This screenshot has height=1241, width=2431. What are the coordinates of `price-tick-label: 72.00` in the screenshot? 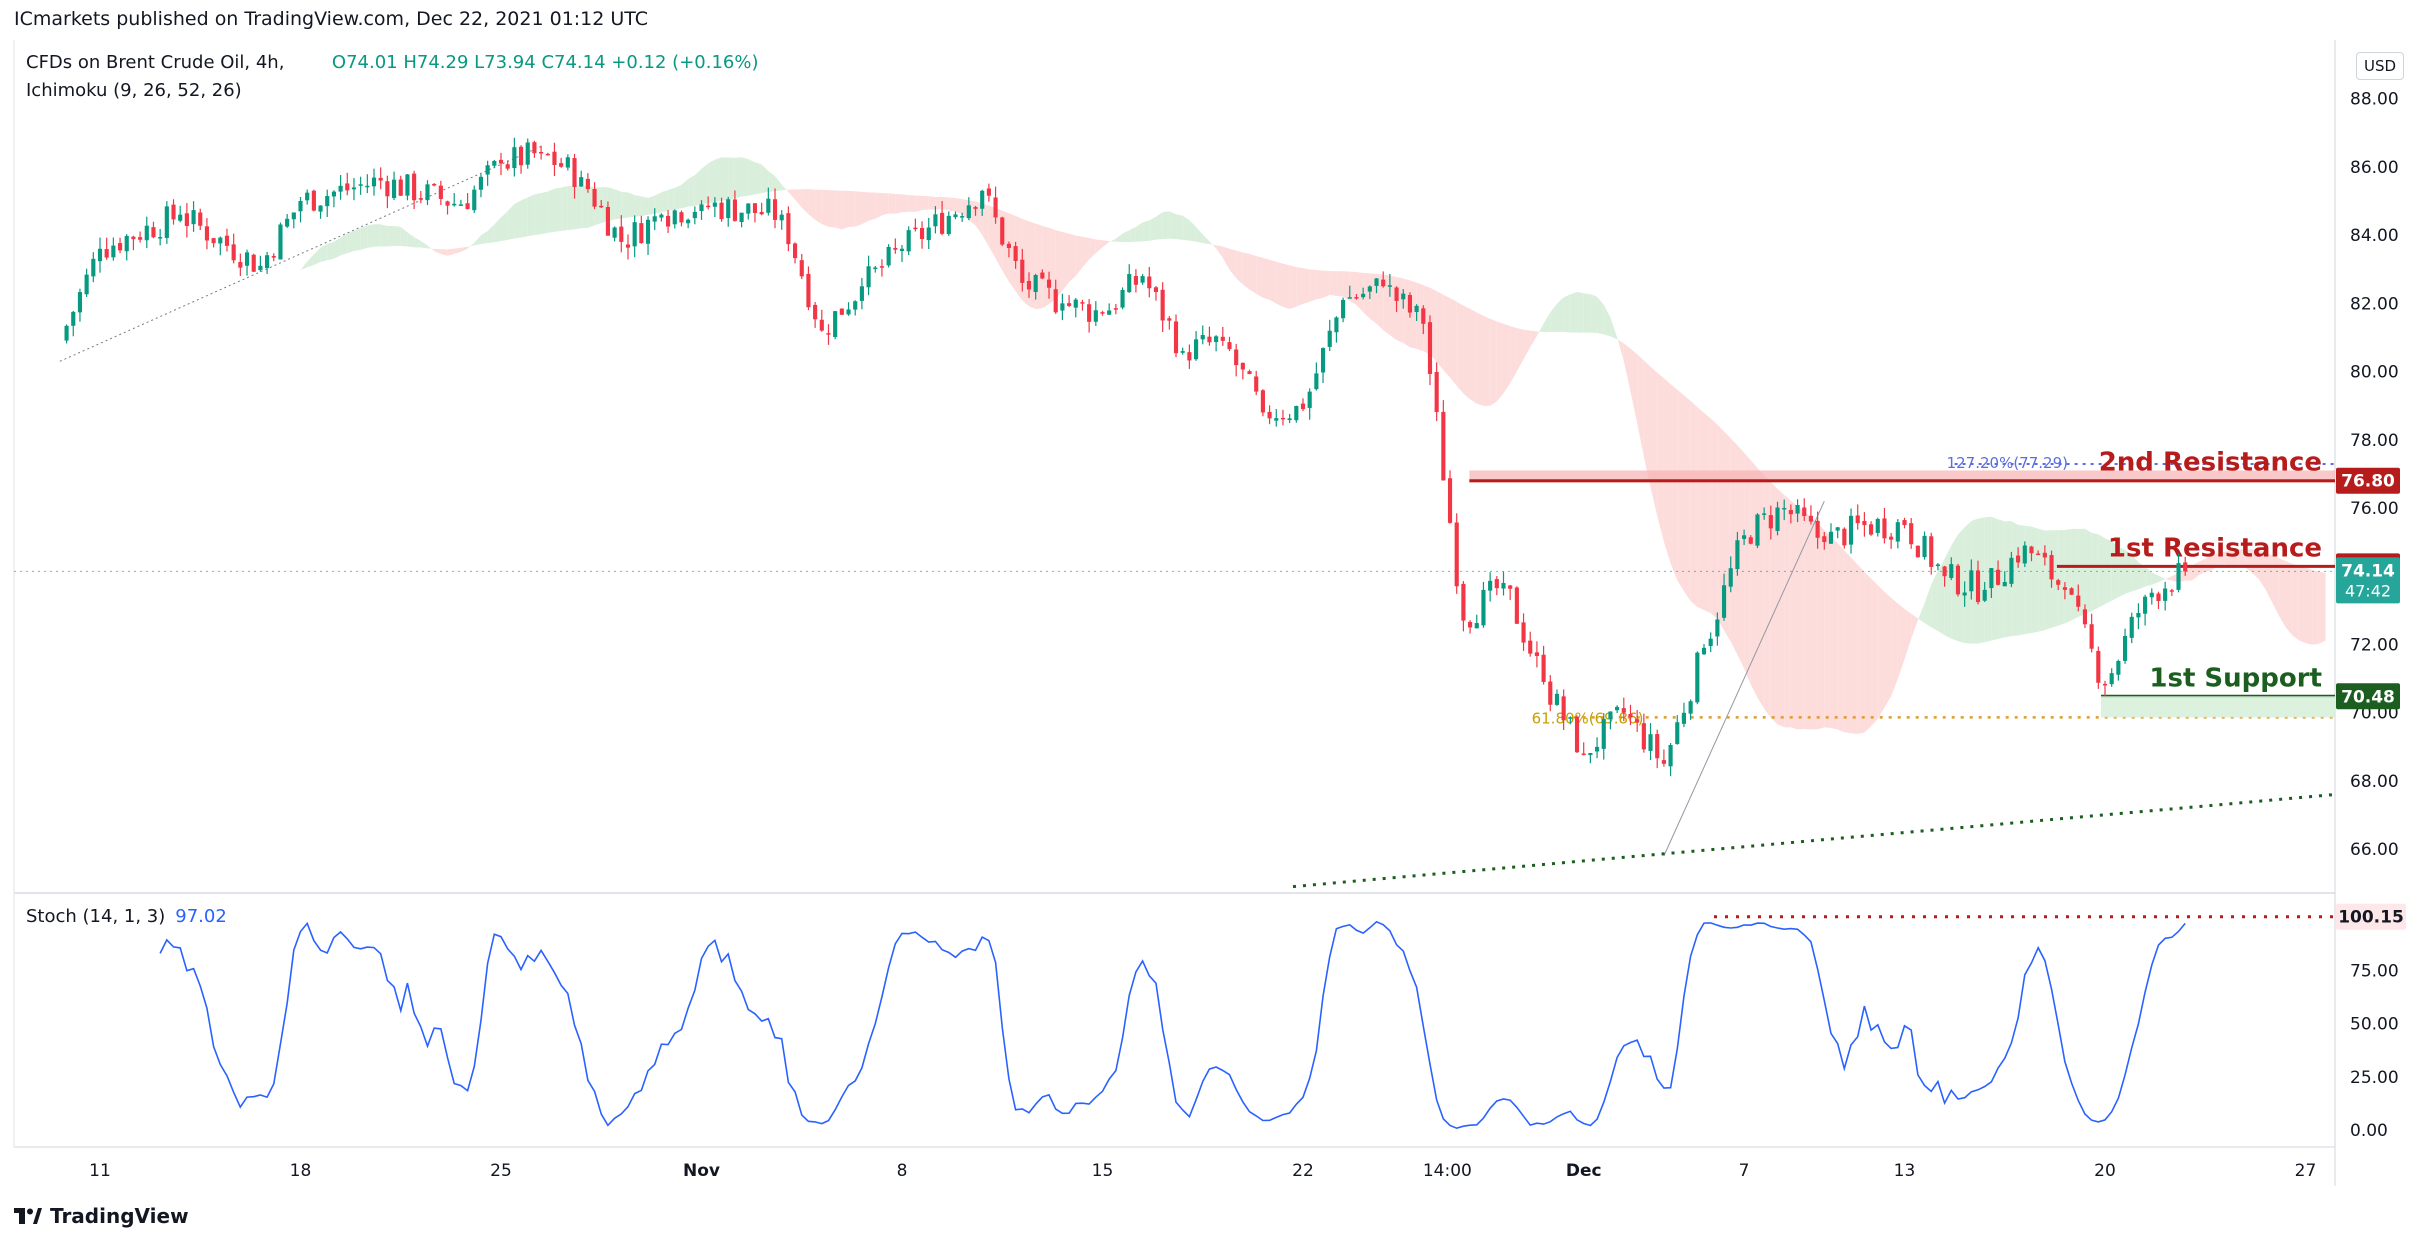 It's located at (2374, 645).